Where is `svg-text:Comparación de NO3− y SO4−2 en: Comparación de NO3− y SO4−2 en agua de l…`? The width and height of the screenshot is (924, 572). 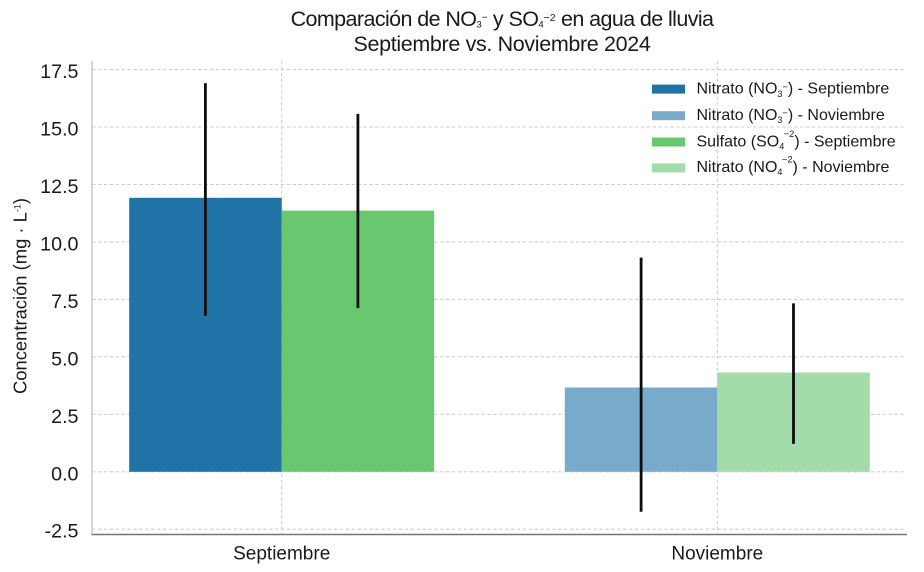 svg-text:Comparación de NO3− y SO4−2 en: Comparación de NO3− y SO4−2 en agua de l… is located at coordinates (502, 19).